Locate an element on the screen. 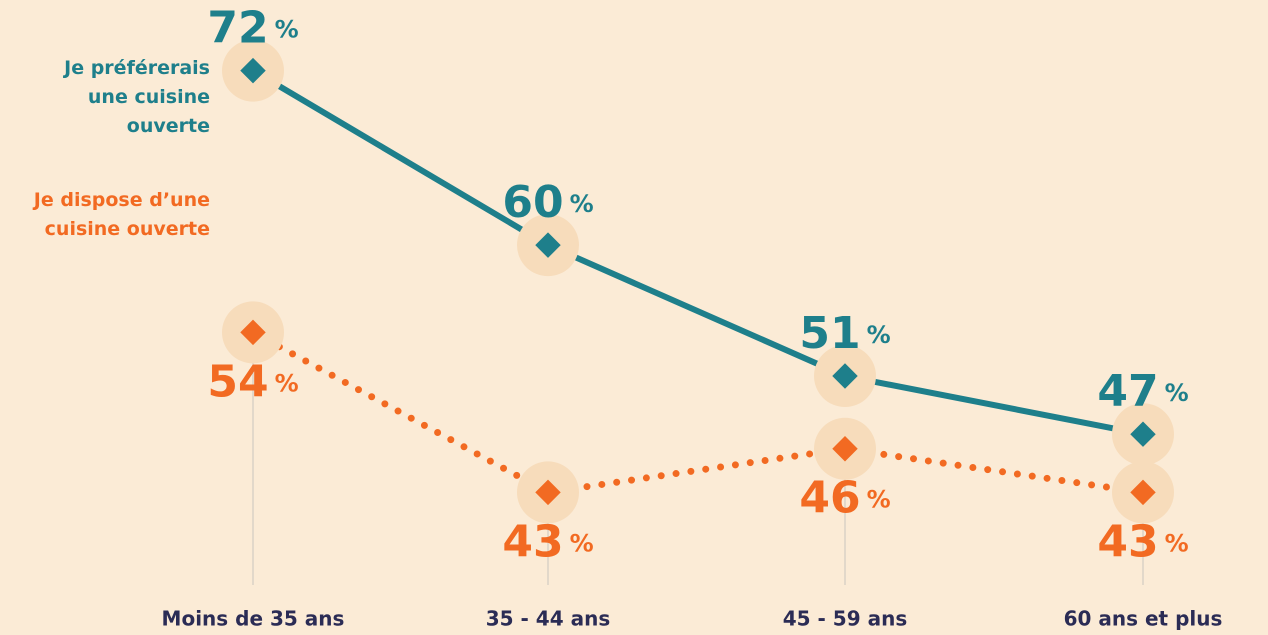 The height and width of the screenshot is (635, 1268). value-label: 47% is located at coordinates (1142, 391).